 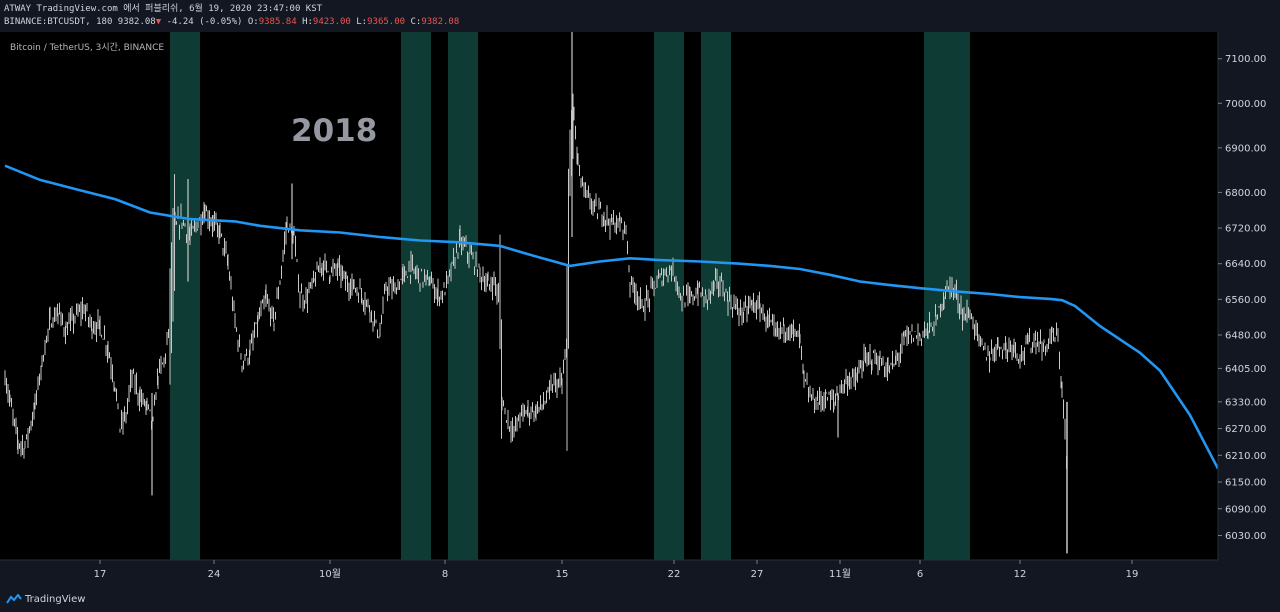 What do you see at coordinates (1245, 369) in the screenshot?
I see `price-tick-label: 6405.00` at bounding box center [1245, 369].